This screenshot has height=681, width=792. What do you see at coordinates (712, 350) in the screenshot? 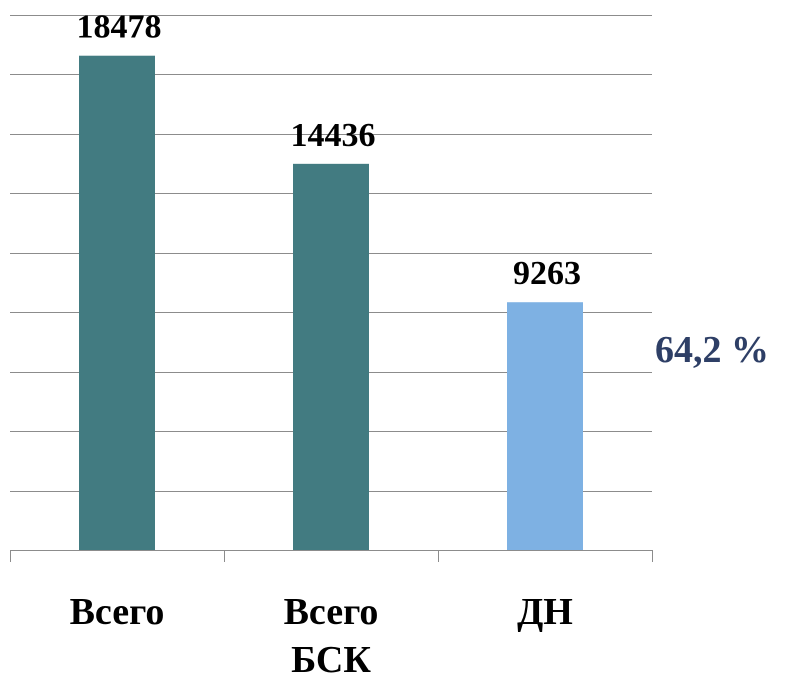
I see `percent-annotation: 64,2 %` at bounding box center [712, 350].